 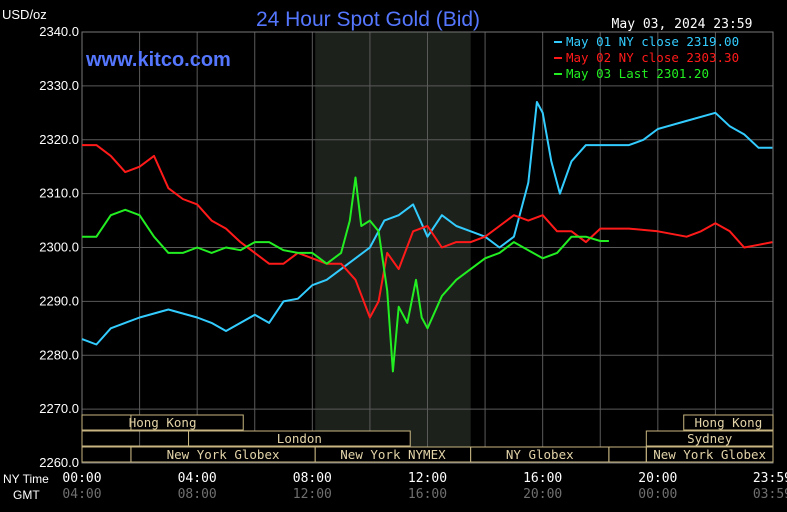 I want to click on session-label: London, so click(x=299, y=438).